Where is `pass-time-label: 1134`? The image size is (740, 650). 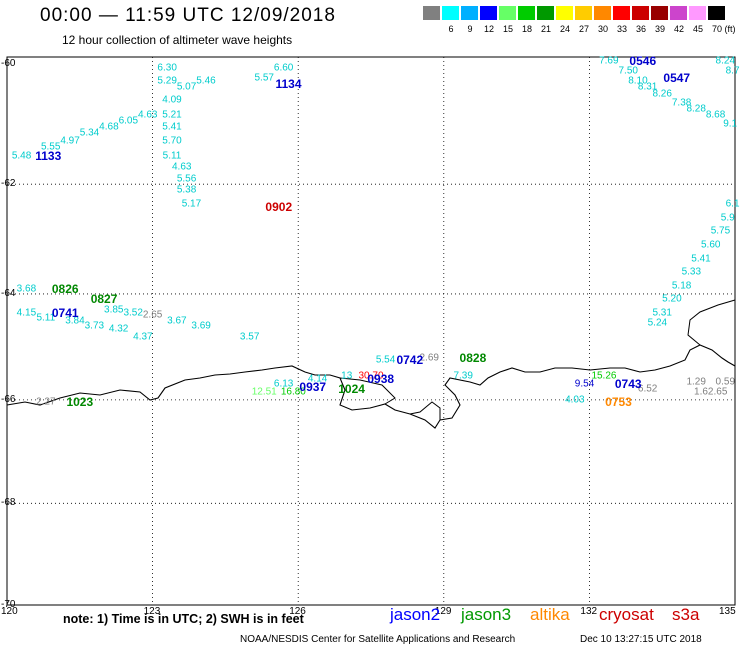
pass-time-label: 1134 is located at coordinates (288, 84).